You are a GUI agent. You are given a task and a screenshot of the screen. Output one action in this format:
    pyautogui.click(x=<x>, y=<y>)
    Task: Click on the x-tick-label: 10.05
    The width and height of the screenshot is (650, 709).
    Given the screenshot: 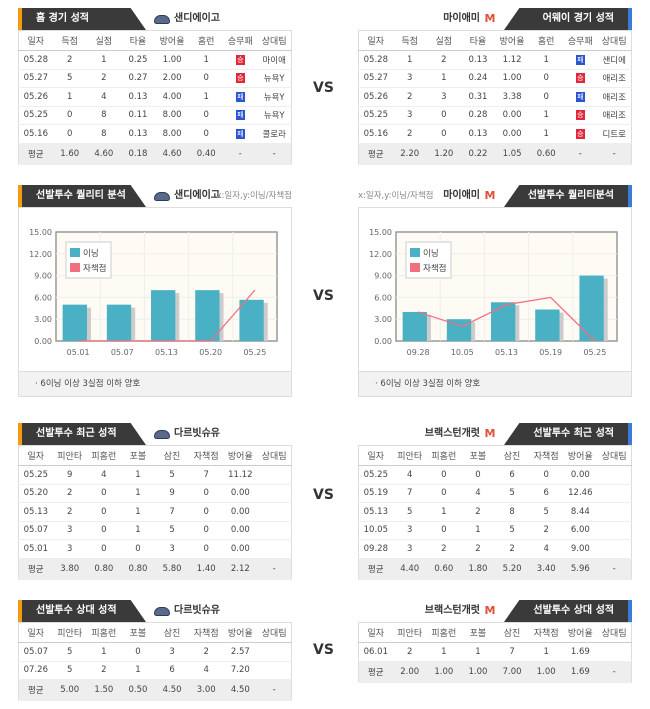 What is the action you would take?
    pyautogui.click(x=462, y=352)
    